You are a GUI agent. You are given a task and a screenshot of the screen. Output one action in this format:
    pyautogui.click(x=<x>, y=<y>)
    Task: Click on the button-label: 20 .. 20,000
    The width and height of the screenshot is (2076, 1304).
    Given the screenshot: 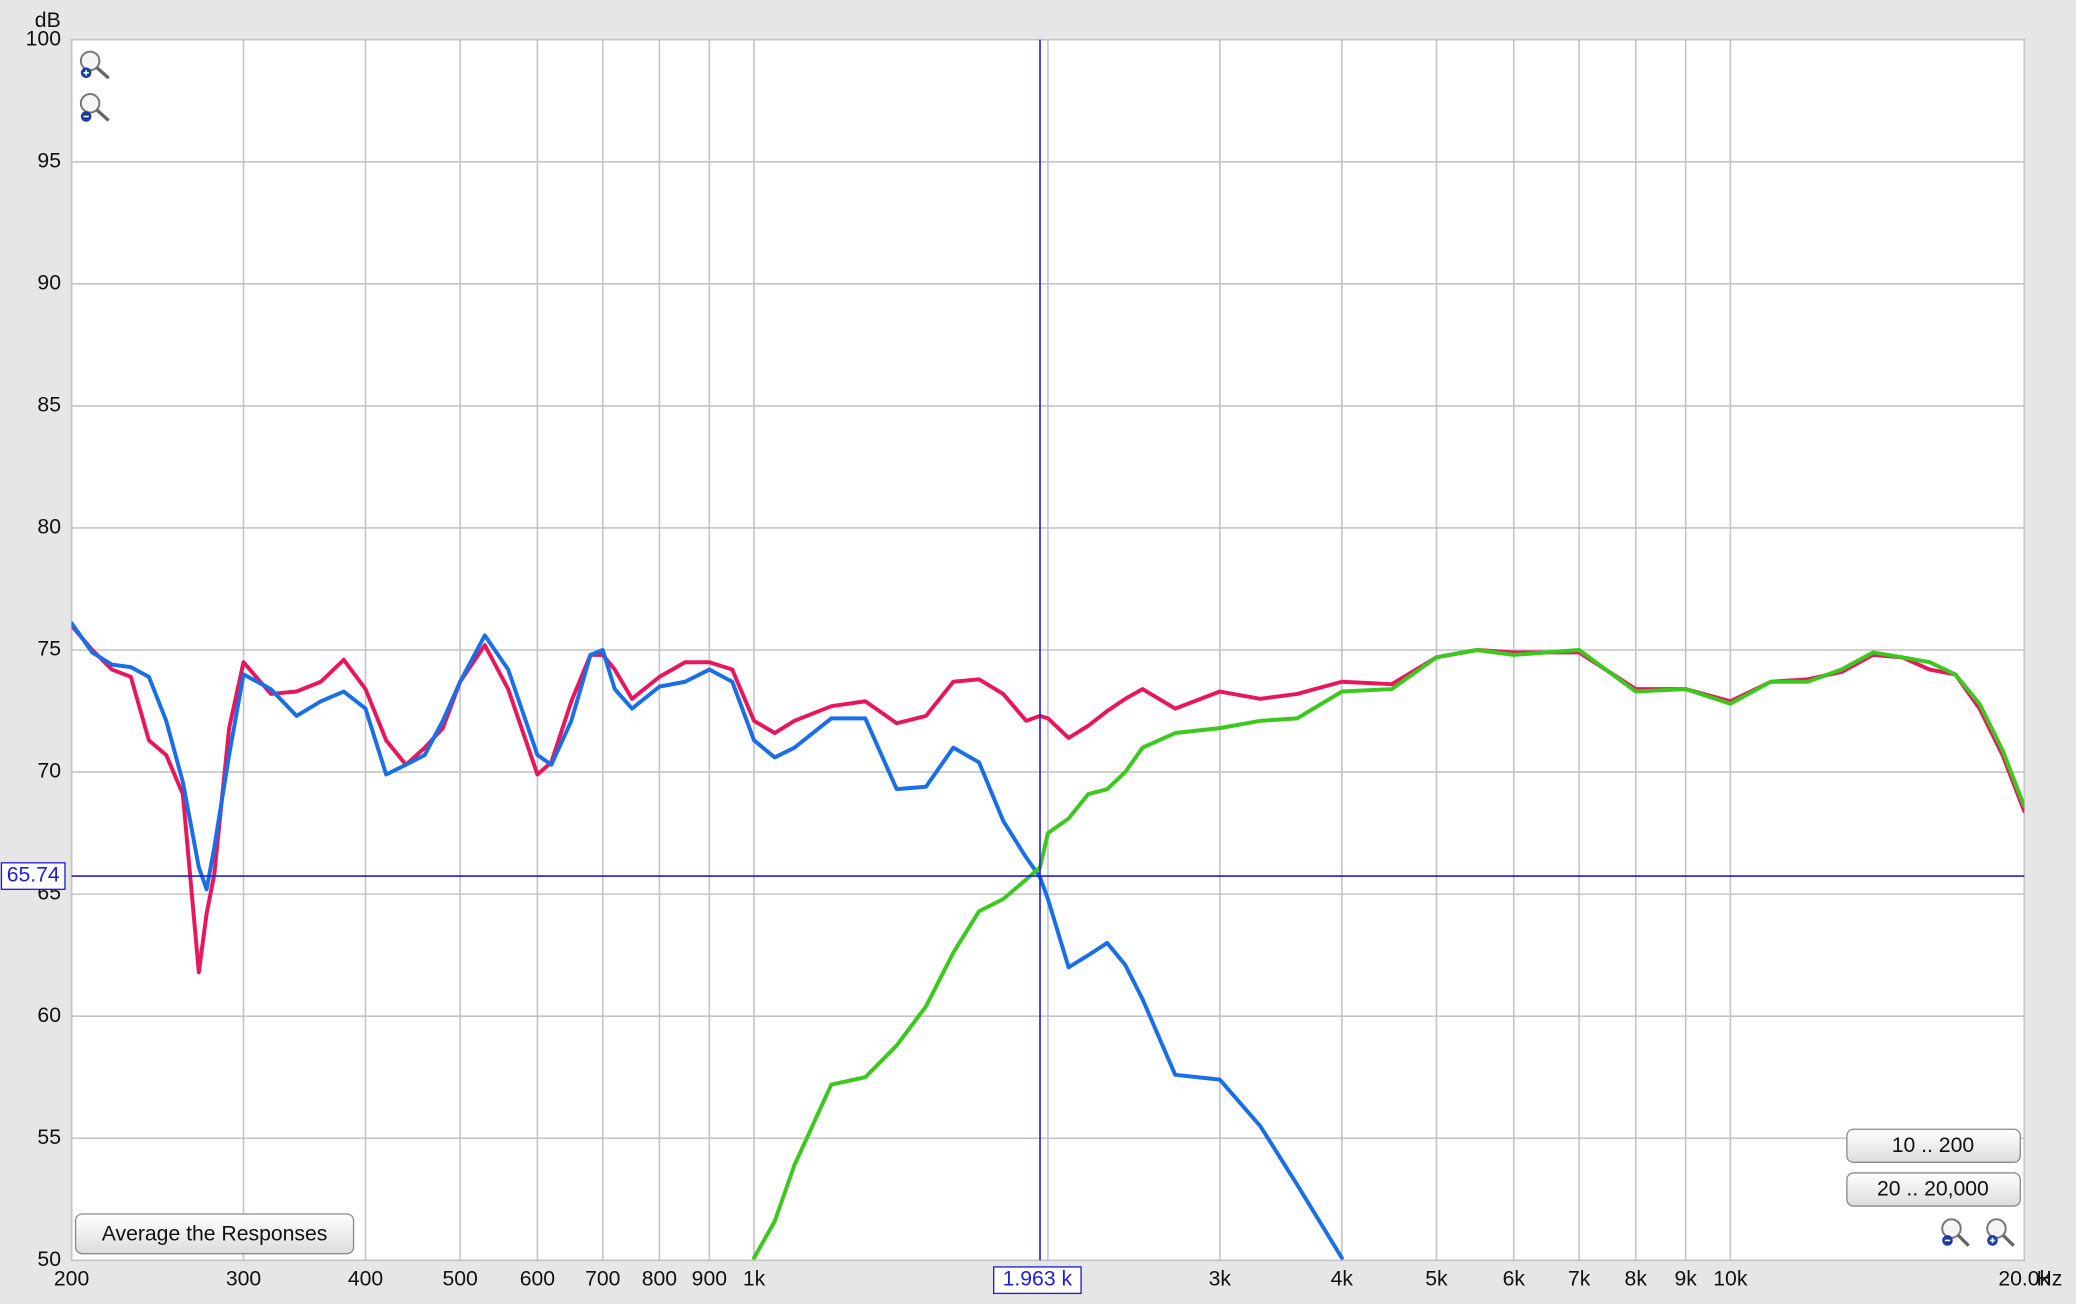 What is the action you would take?
    pyautogui.click(x=1933, y=1189)
    